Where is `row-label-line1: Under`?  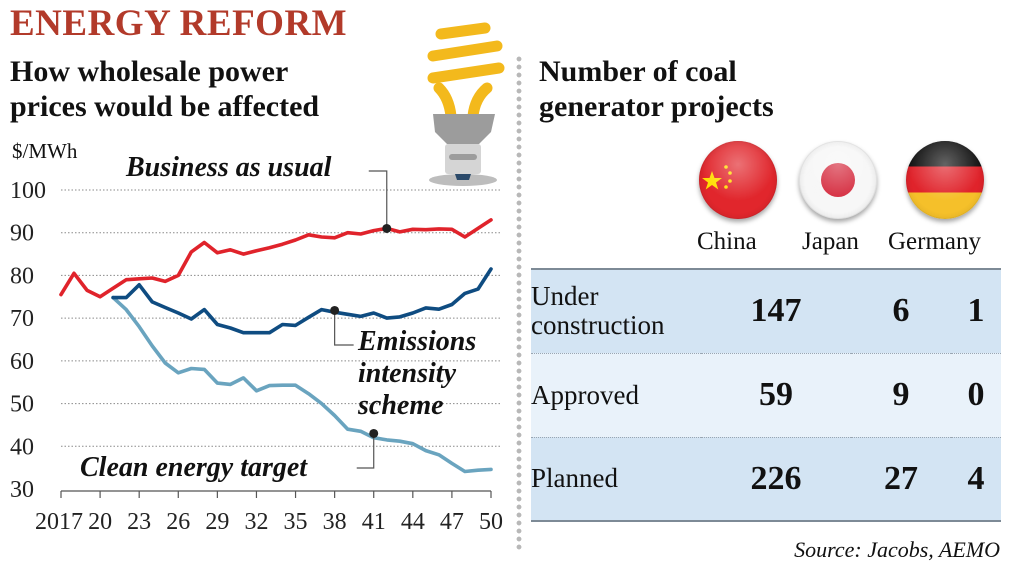 row-label-line1: Under is located at coordinates (565, 296).